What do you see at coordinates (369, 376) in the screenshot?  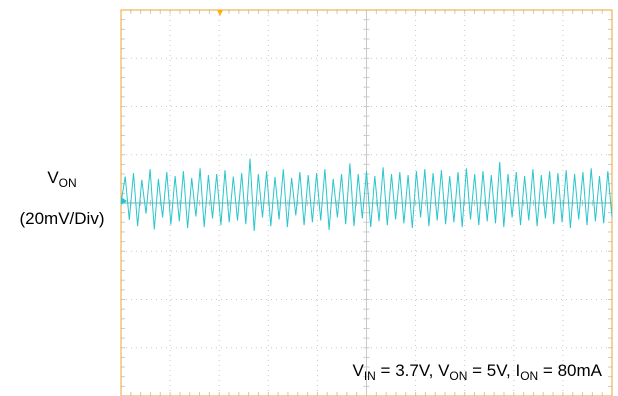 I see `vin-sub: IN` at bounding box center [369, 376].